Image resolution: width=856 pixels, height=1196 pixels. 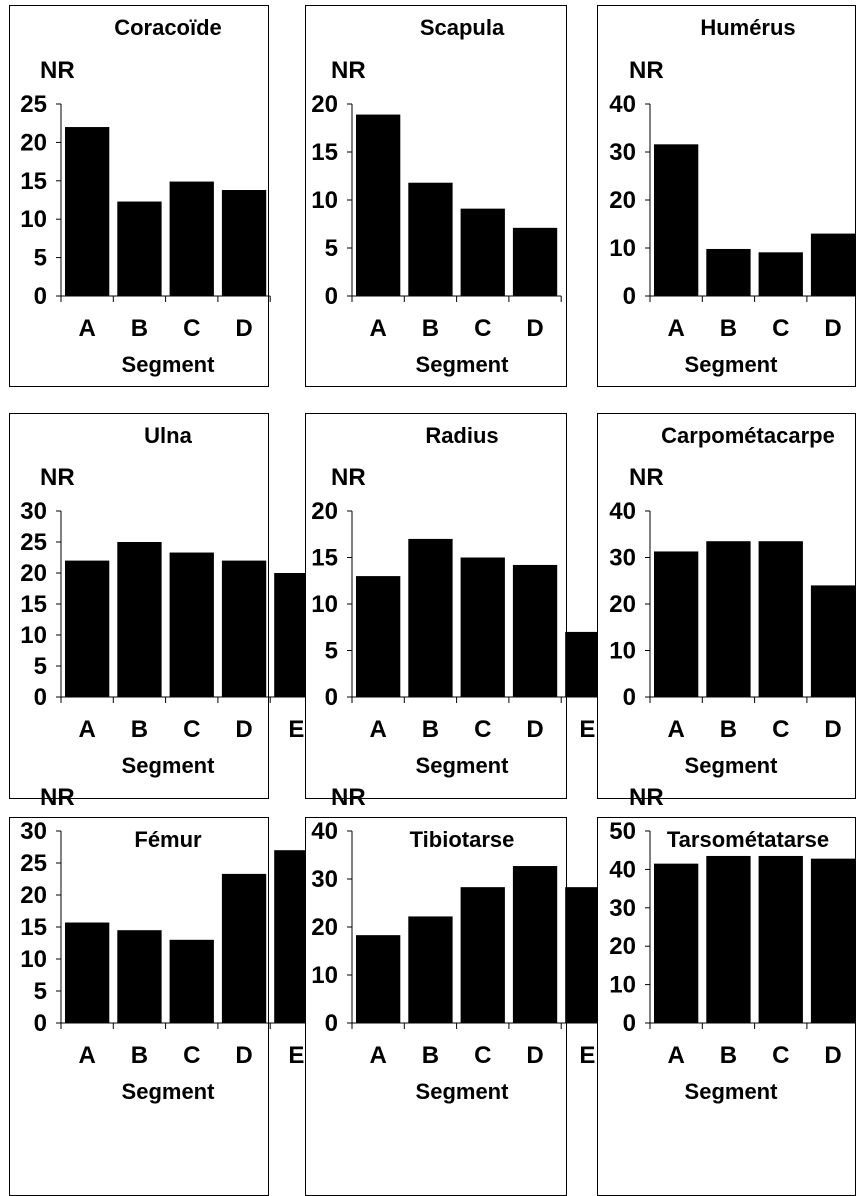 I want to click on chart-frame, so click(x=726, y=196).